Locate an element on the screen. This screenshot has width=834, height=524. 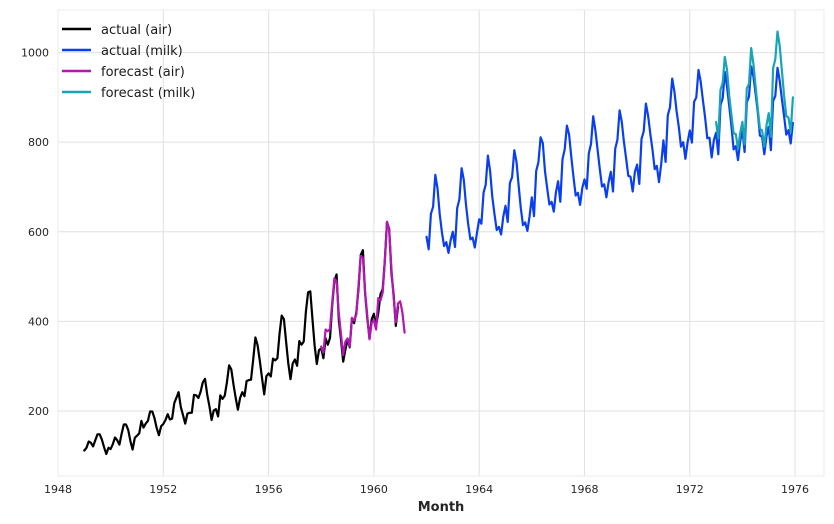
y-tick-label: 600 is located at coordinates (38, 232).